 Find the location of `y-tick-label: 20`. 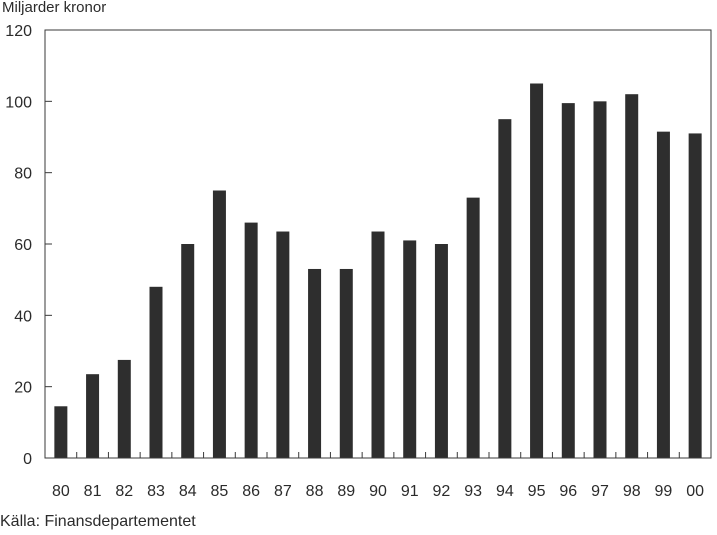

y-tick-label: 20 is located at coordinates (23, 388).